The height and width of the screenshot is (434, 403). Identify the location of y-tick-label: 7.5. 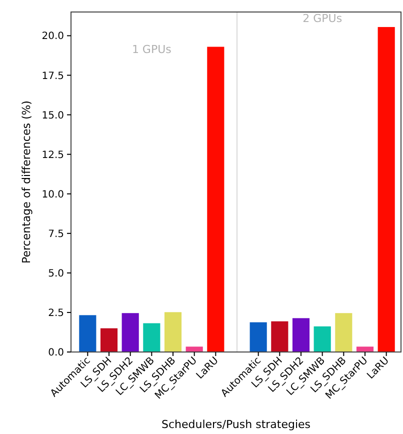
(56, 234).